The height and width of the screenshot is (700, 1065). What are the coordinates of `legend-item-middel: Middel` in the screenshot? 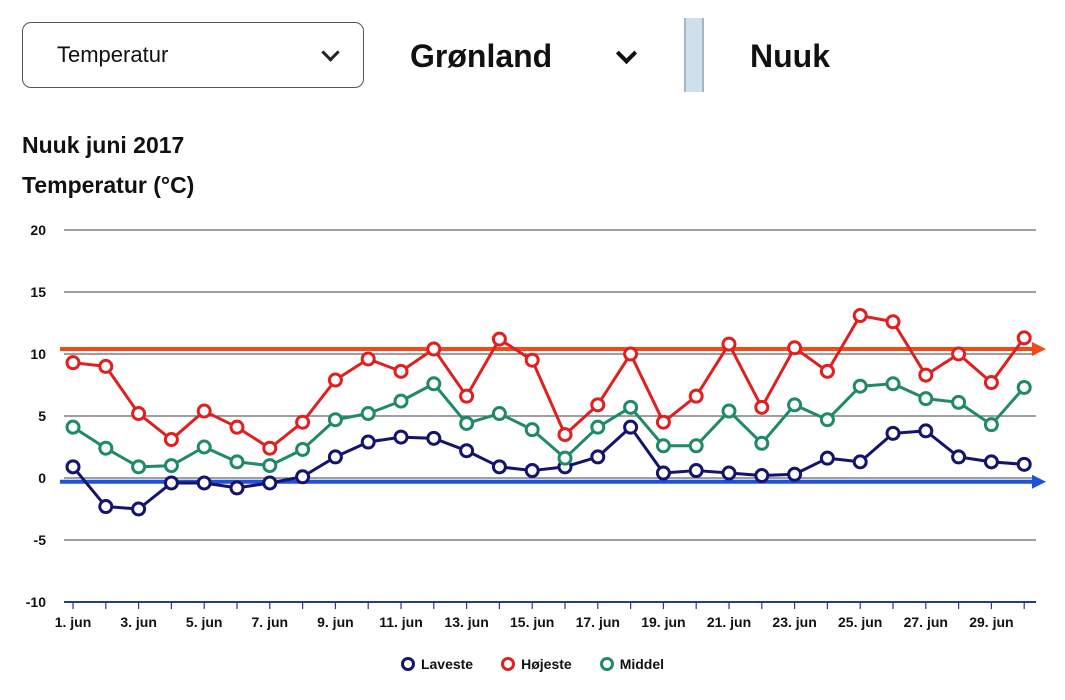 It's located at (631, 664).